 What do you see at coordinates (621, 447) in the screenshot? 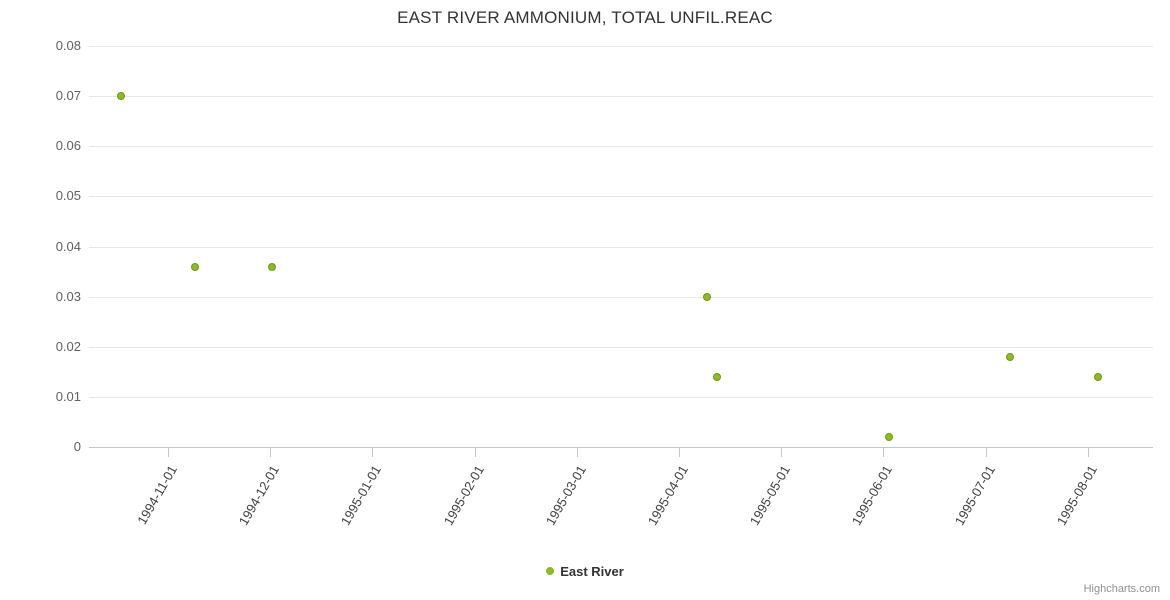
I see `x-axis-line` at bounding box center [621, 447].